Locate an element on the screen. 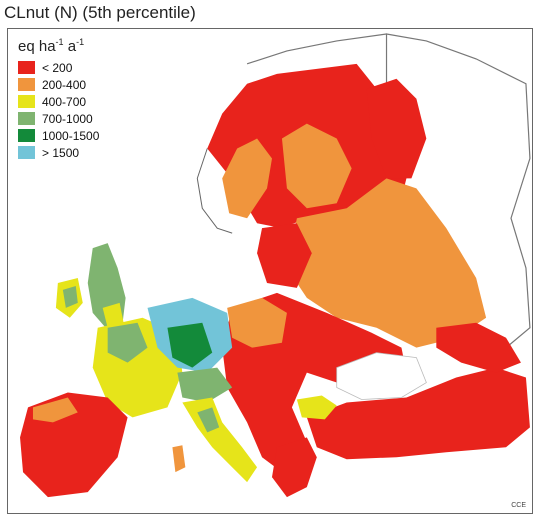  legend-item: < 200 is located at coordinates (58, 67).